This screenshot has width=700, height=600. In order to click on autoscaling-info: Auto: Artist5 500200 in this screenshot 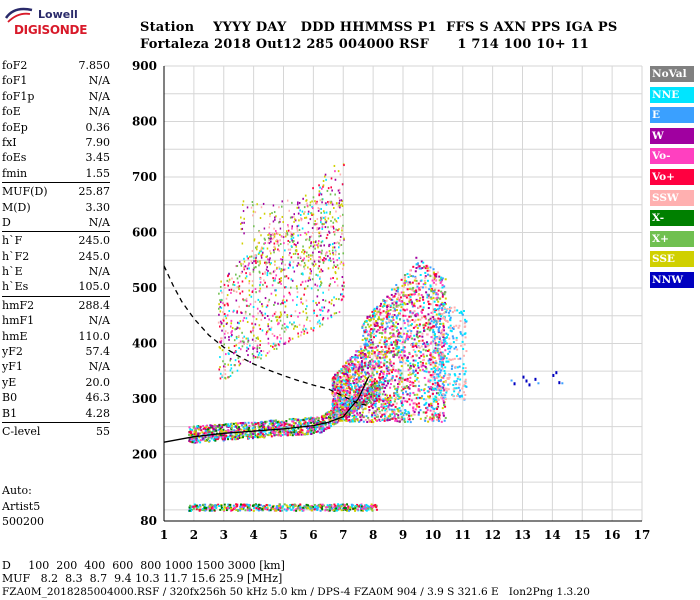, I will do `click(23, 506)`.